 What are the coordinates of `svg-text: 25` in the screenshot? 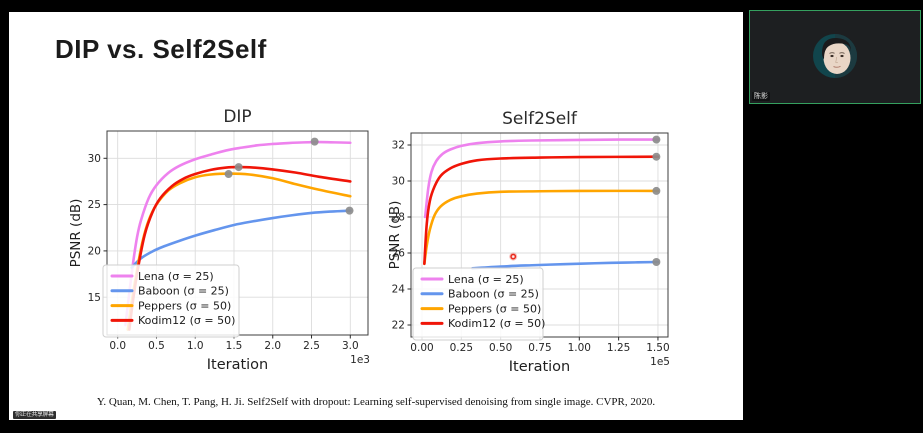 It's located at (94, 205).